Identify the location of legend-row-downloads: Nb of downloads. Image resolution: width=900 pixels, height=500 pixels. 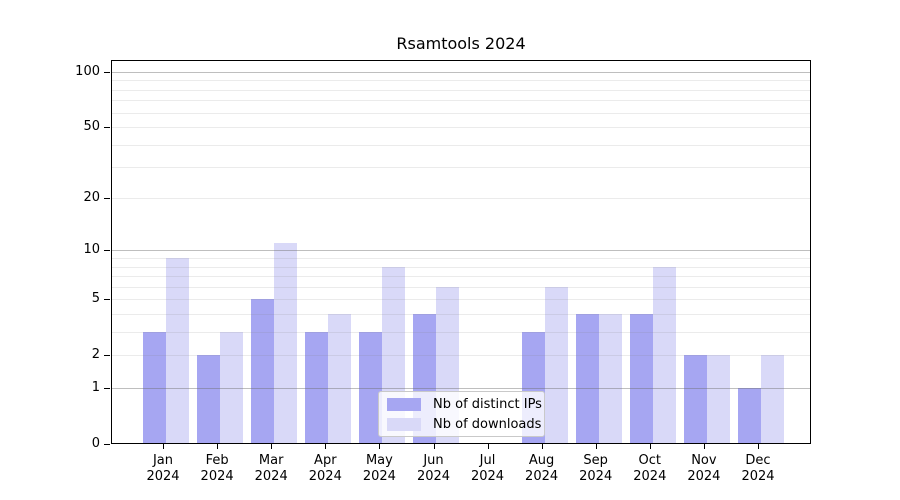
(464, 424).